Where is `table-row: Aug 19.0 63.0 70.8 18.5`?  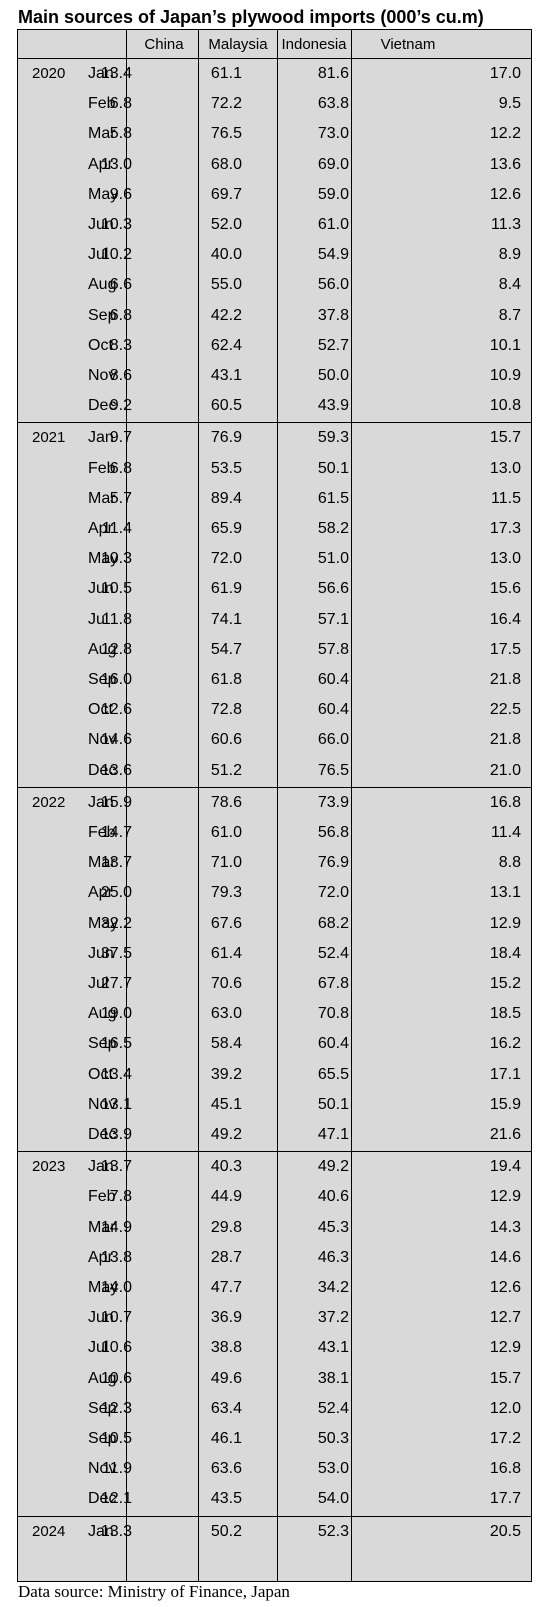 table-row: Aug 19.0 63.0 70.8 18.5 is located at coordinates (274, 1015).